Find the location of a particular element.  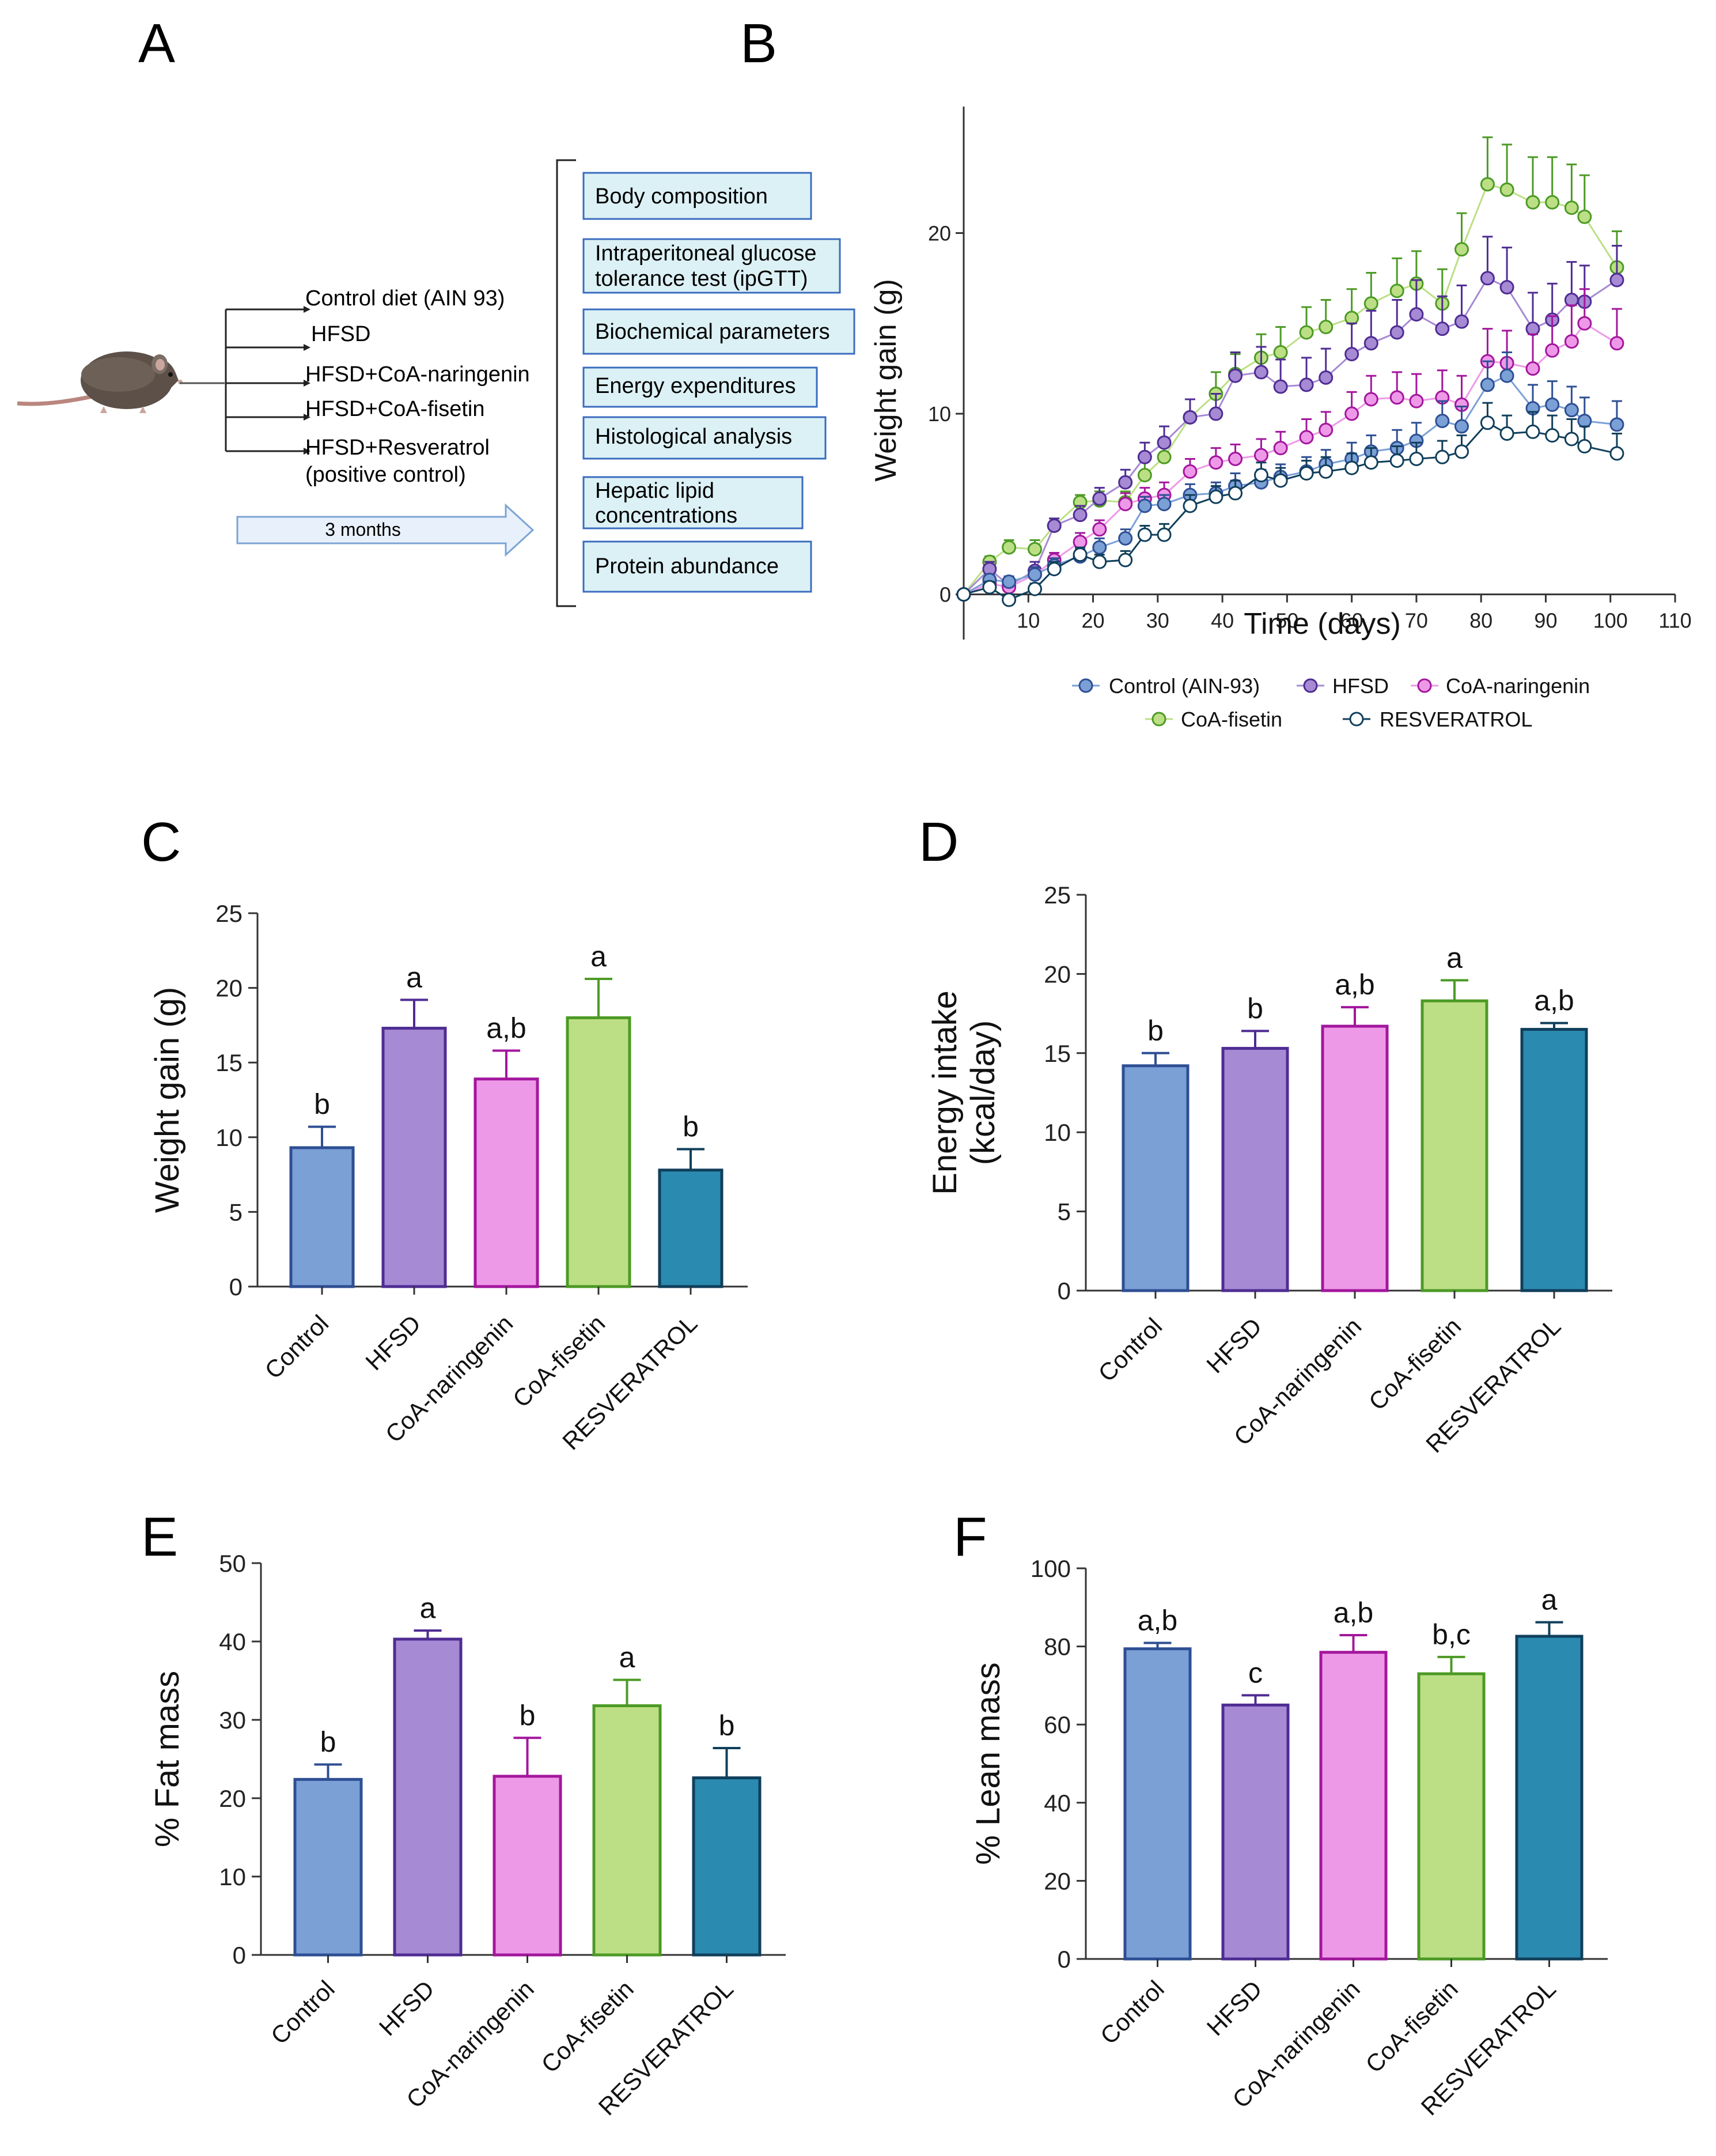

y-tick-label: 15 is located at coordinates (229, 1062).